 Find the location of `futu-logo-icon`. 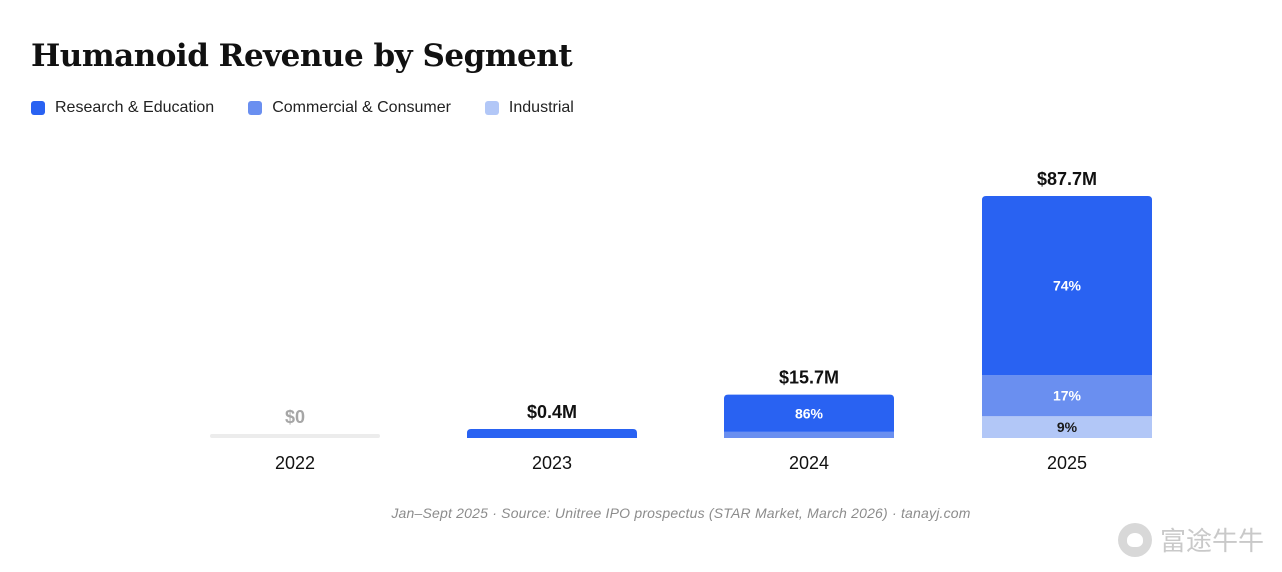

futu-logo-icon is located at coordinates (1134, 539).